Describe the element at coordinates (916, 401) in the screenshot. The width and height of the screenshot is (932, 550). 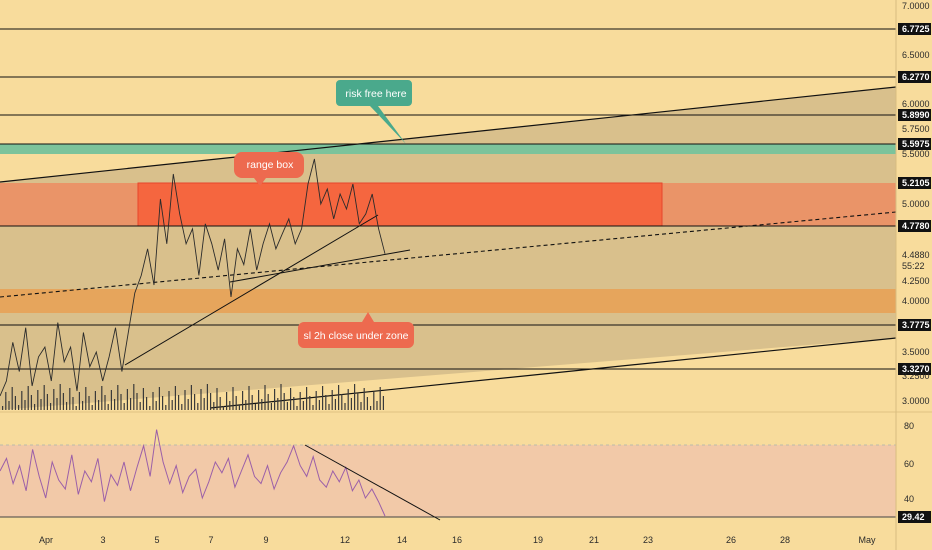
I see `price-tick-label: 3.0000` at that location.